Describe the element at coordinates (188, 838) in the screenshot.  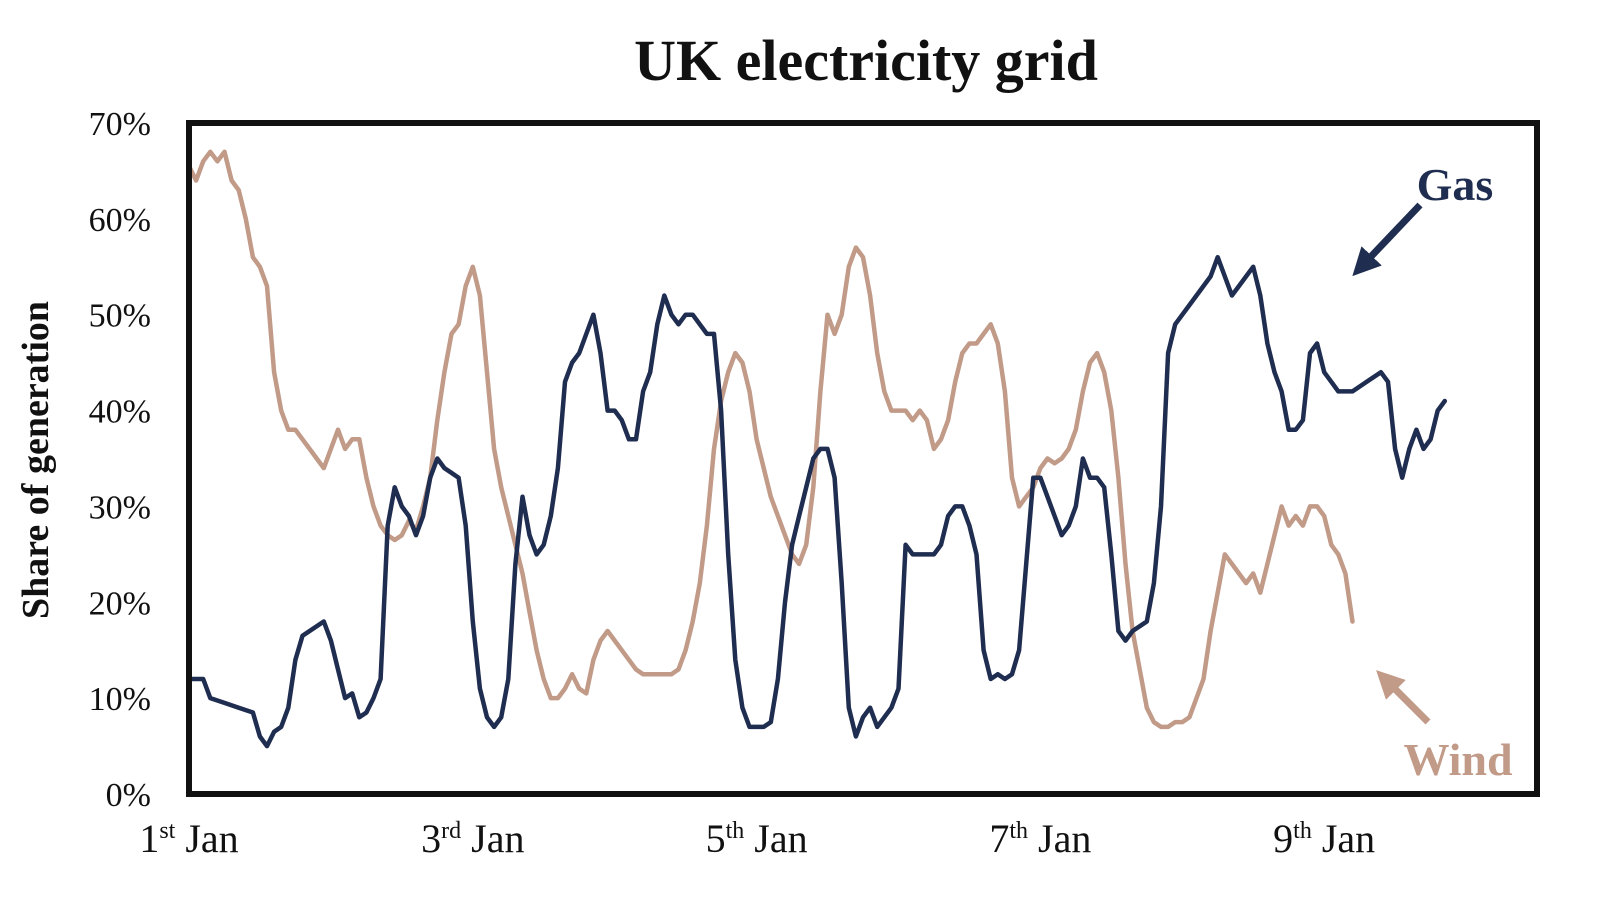
I see `x-tick-label: 1st Jan` at that location.